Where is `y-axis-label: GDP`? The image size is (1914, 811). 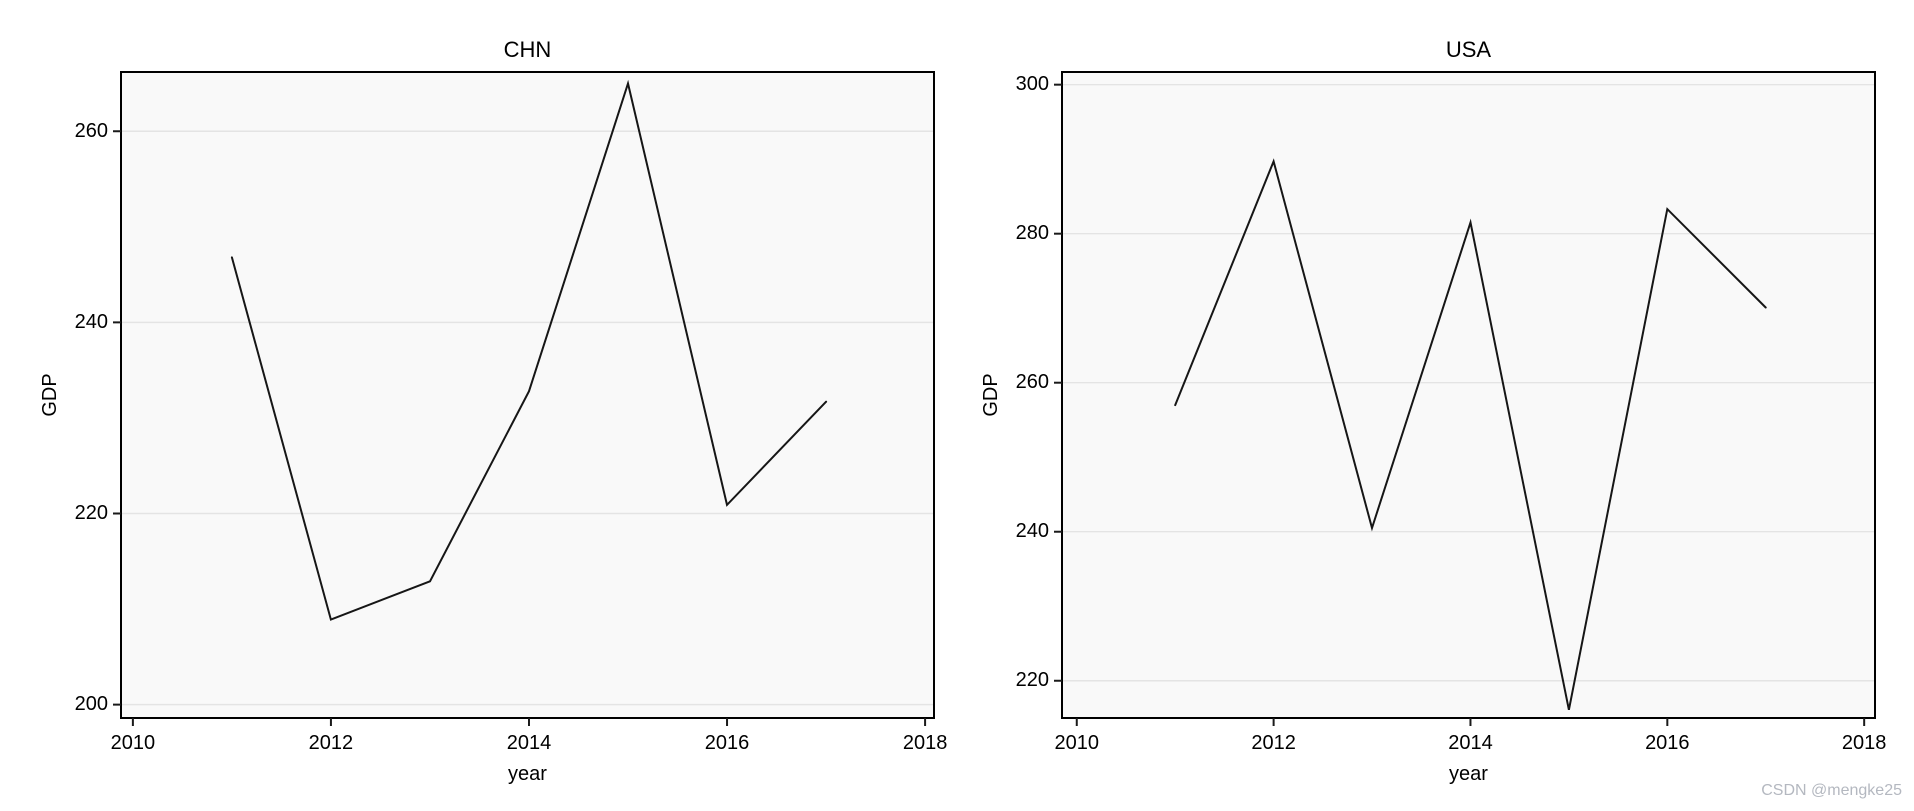
y-axis-label: GDP is located at coordinates (991, 394).